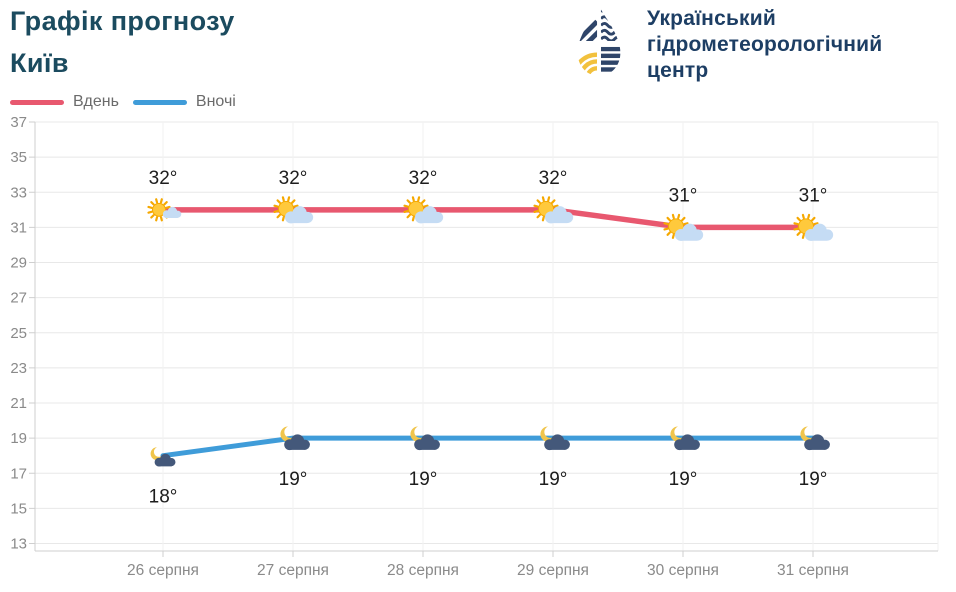 This screenshot has width=956, height=592. I want to click on night-series-legend-label: Вночі, so click(215, 101).